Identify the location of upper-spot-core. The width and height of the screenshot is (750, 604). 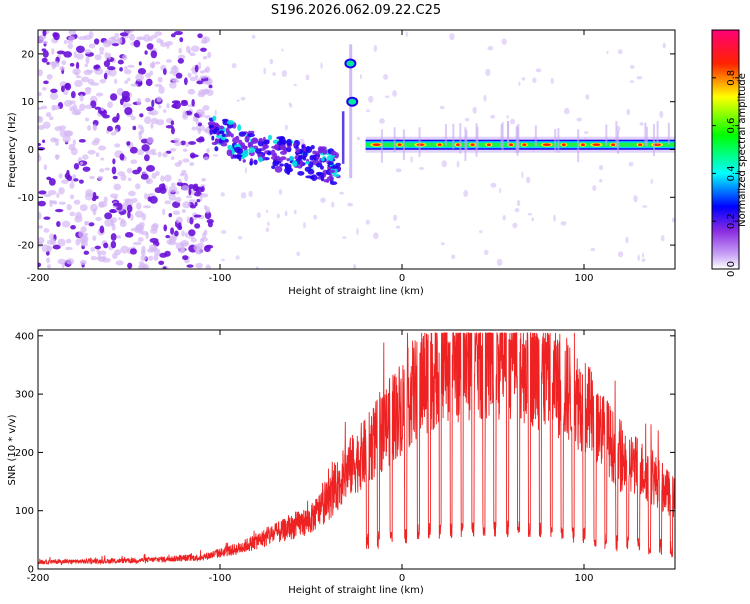
(350, 63).